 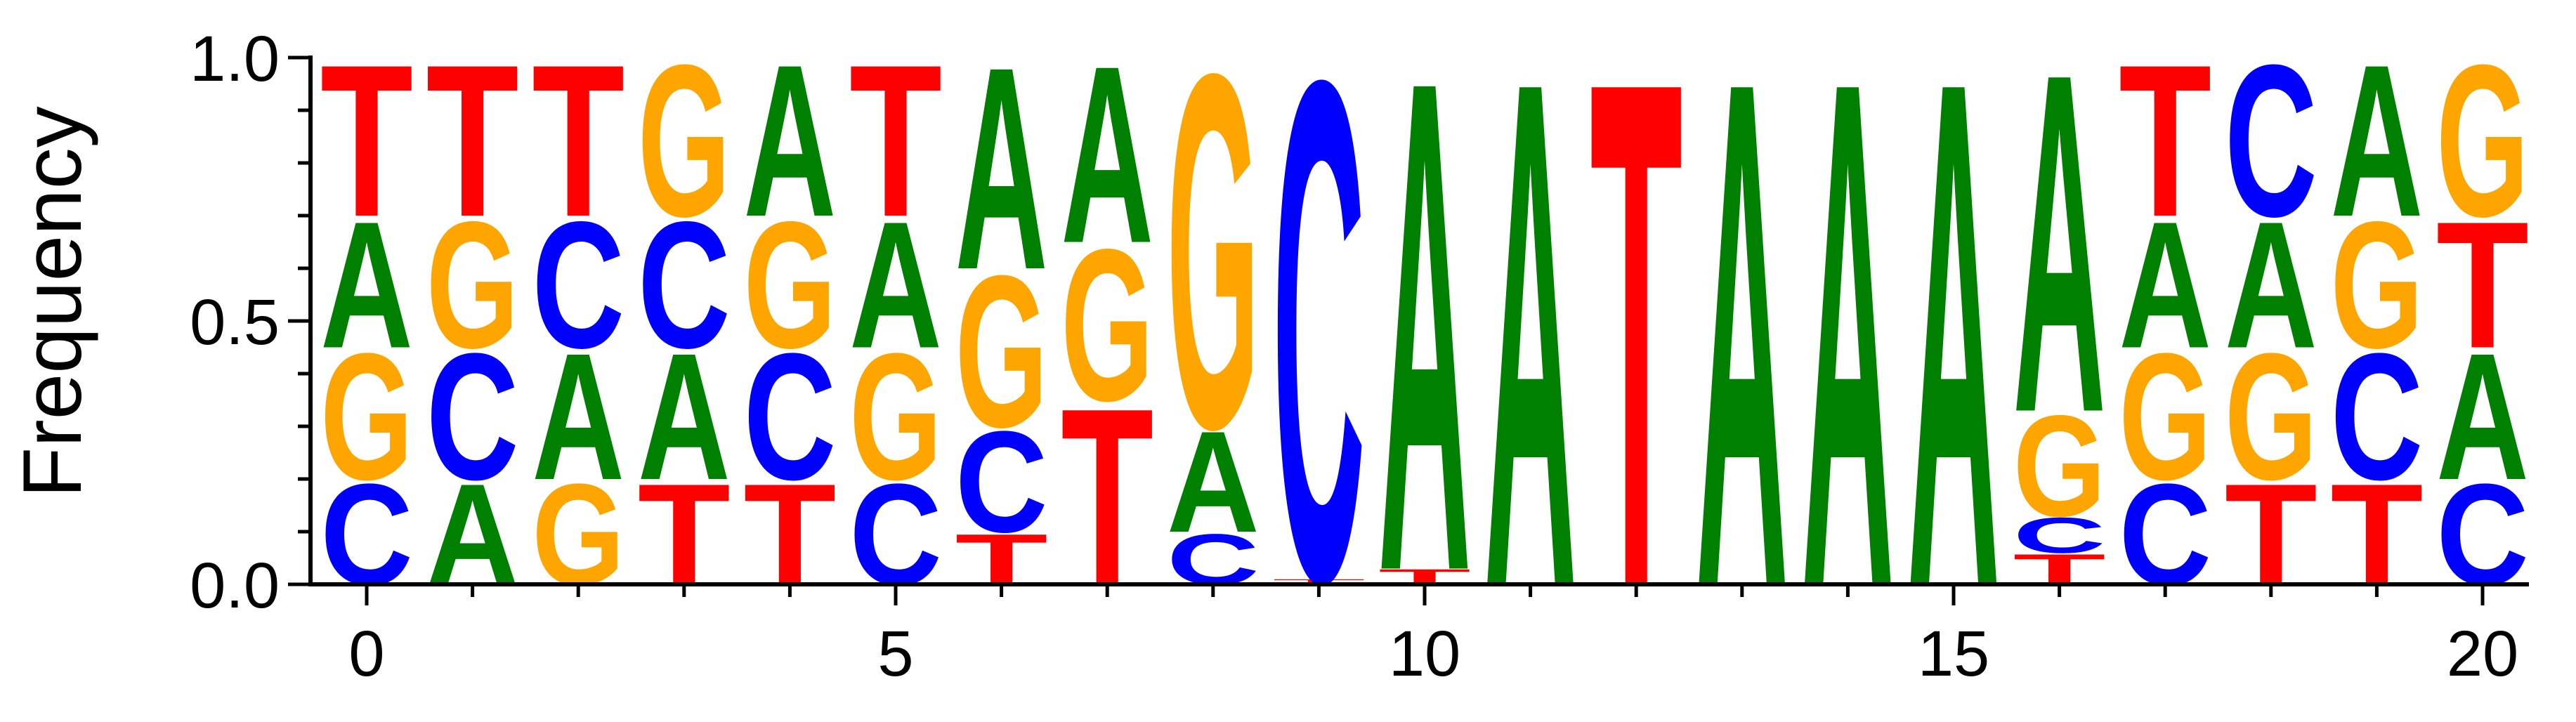 I want to click on letter-t-pos-5: T, so click(x=895, y=141).